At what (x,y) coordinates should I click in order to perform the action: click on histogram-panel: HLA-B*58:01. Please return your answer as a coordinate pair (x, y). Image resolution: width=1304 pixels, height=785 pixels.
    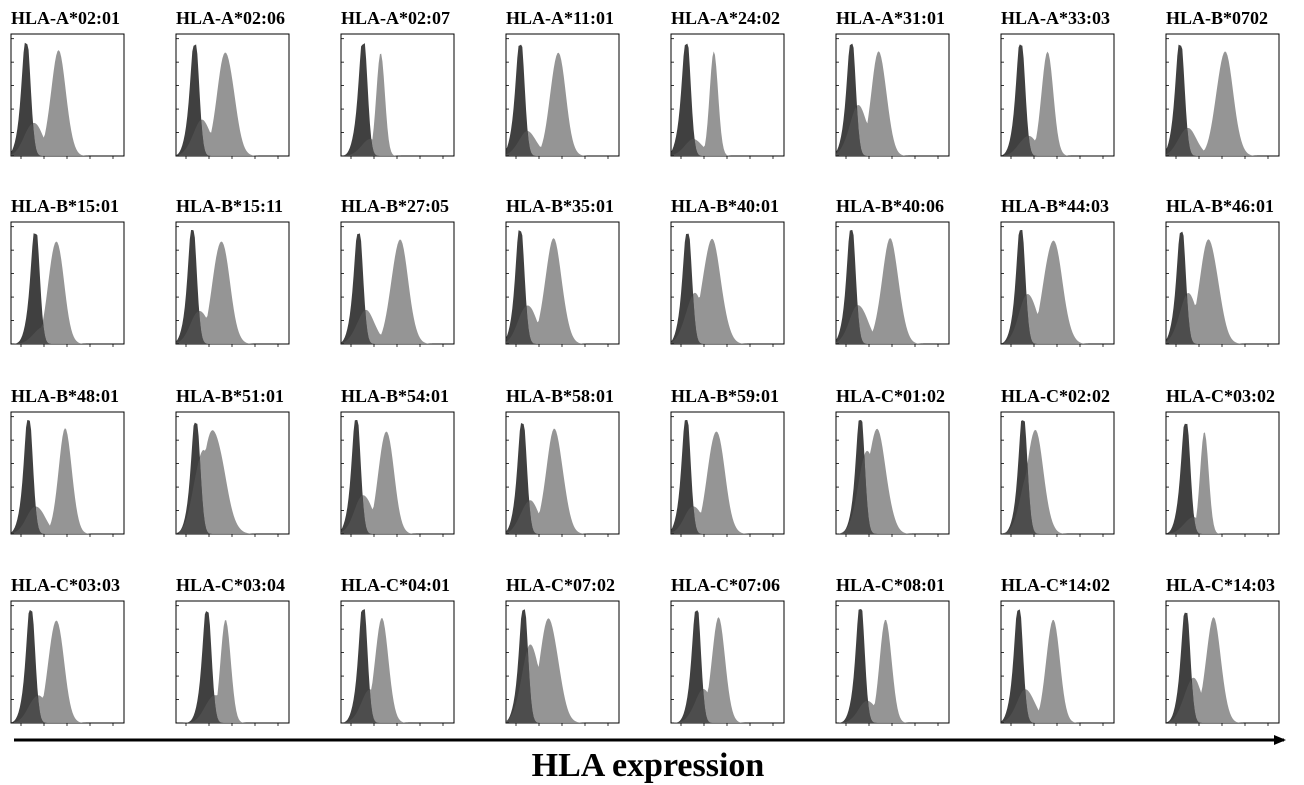
    Looking at the image, I should click on (562, 461).